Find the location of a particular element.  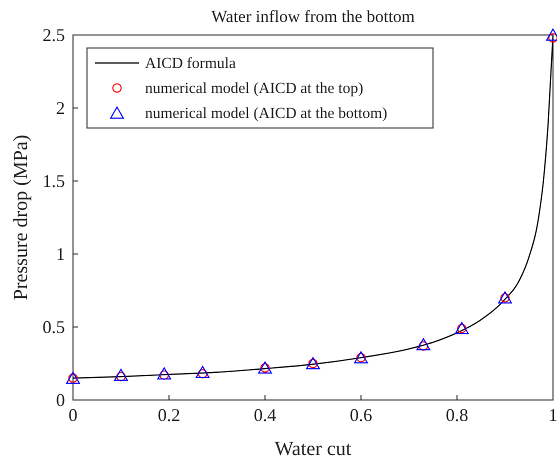

y-tick-label: 2.5 is located at coordinates (53, 34).